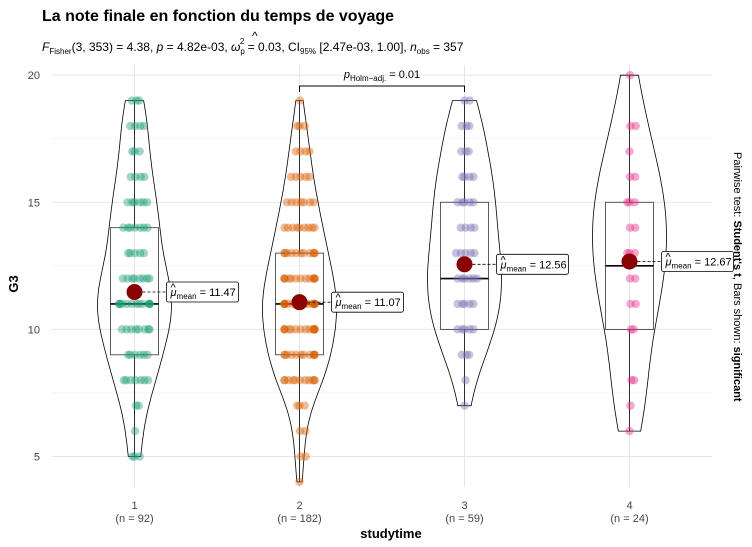 This screenshot has height=547, width=752. What do you see at coordinates (299, 519) in the screenshot?
I see `x-tick-count: (n = 182)` at bounding box center [299, 519].